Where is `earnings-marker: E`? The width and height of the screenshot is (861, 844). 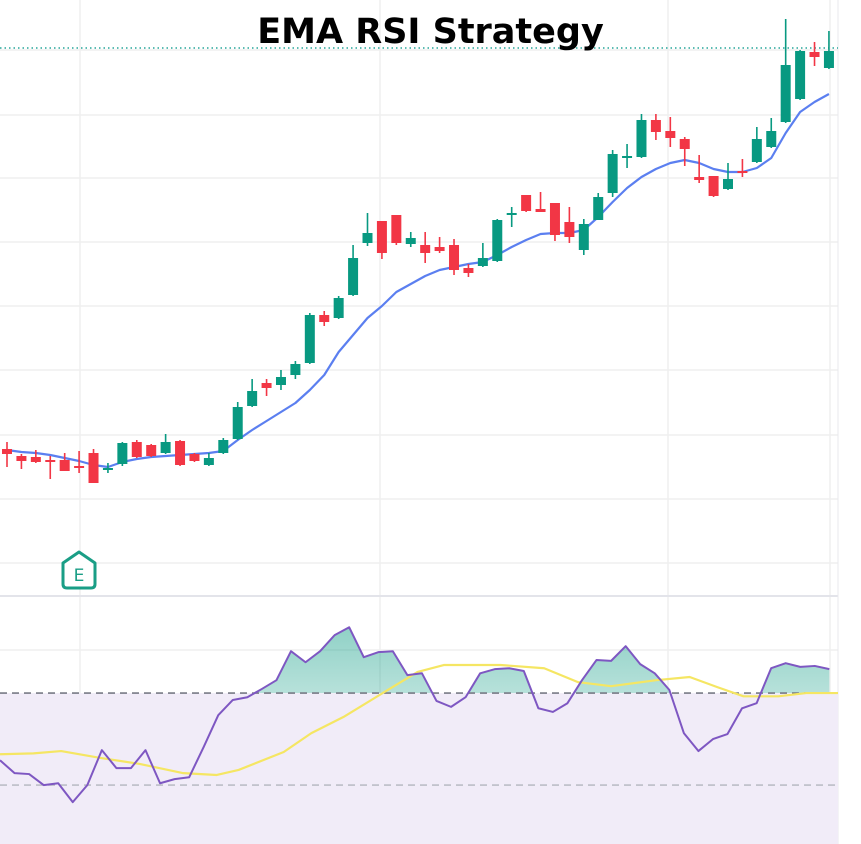
earnings-marker: E is located at coordinates (79, 570).